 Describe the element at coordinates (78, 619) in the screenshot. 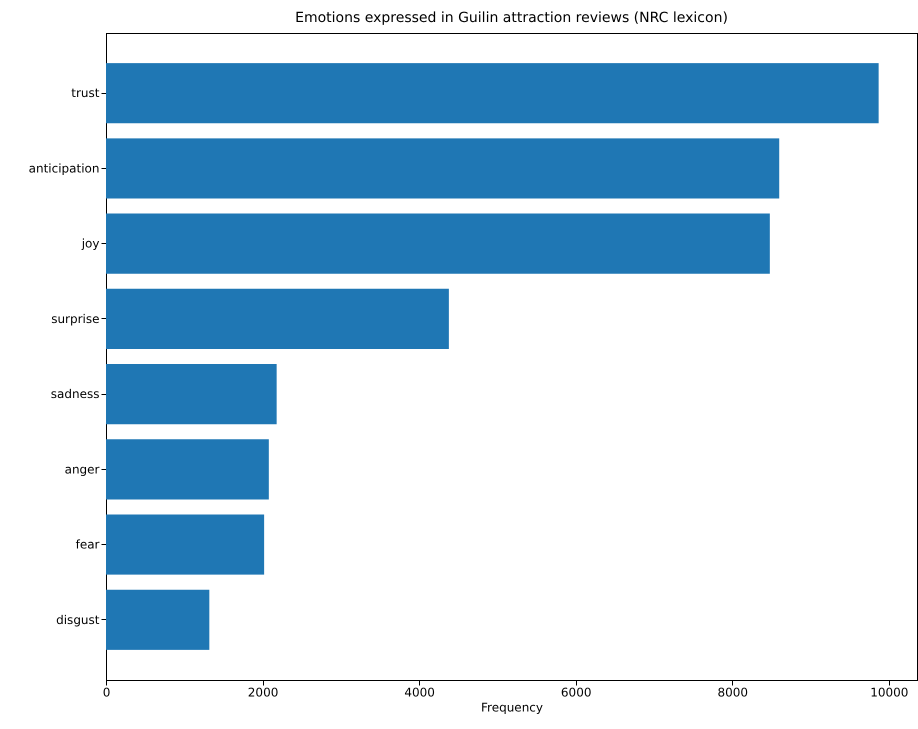

I see `y-tick-label: disgust` at that location.